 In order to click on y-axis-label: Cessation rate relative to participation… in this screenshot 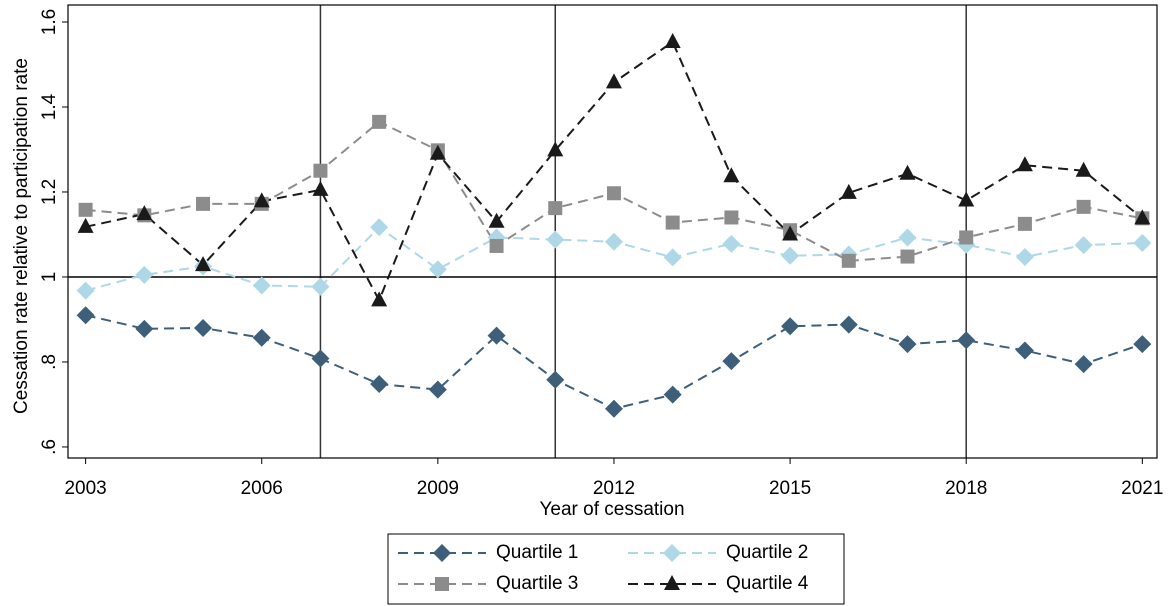, I will do `click(21, 236)`.